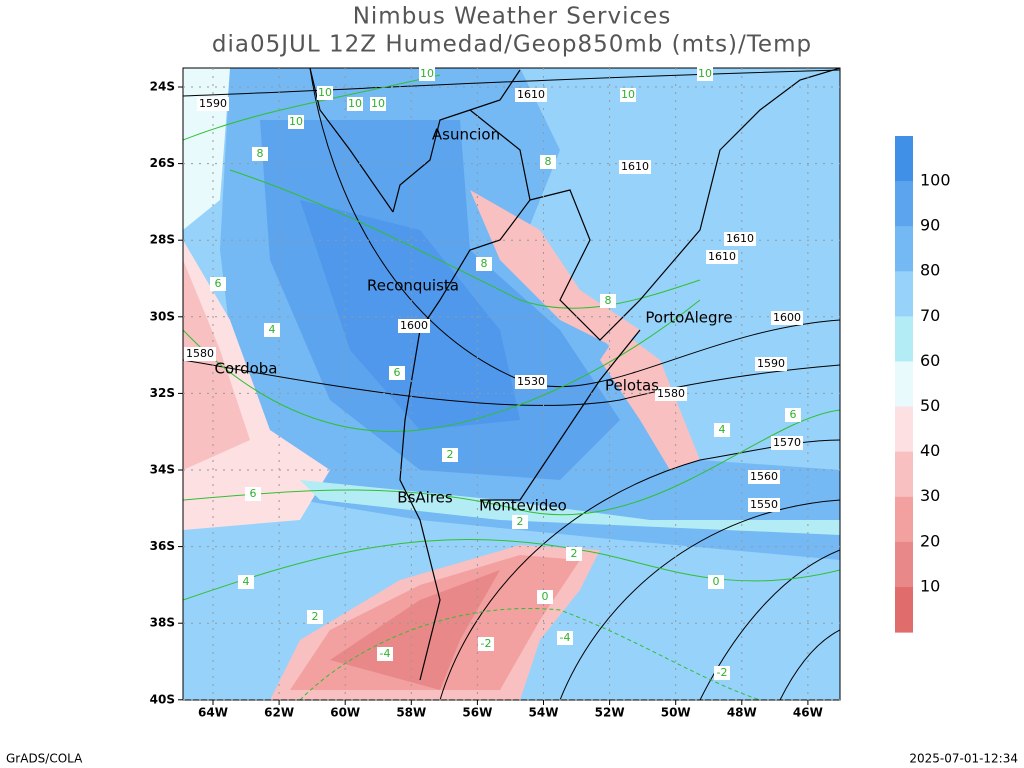  I want to click on lat-label: 30S, so click(162, 316).